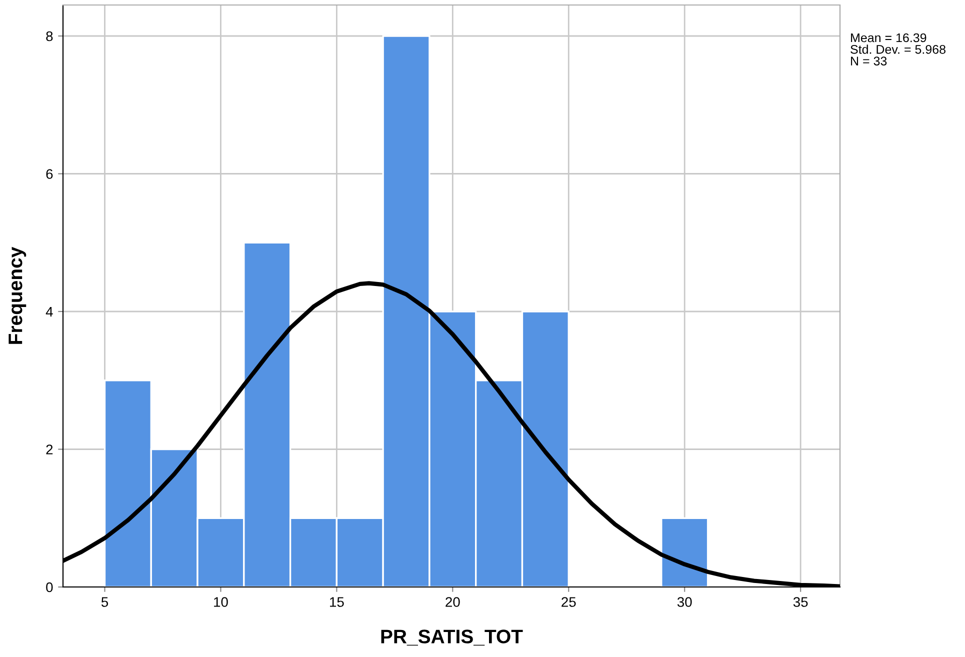  I want to click on x-tick-label: 10, so click(221, 602).